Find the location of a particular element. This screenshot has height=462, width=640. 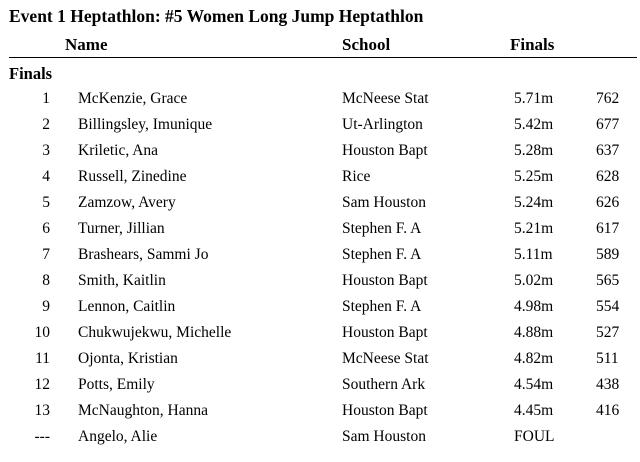

result-place: 7 is located at coordinates (46, 254).